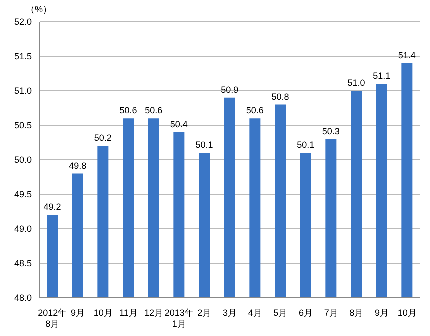 The width and height of the screenshot is (430, 336). Describe the element at coordinates (78, 165) in the screenshot. I see `data-label: 49.8` at that location.